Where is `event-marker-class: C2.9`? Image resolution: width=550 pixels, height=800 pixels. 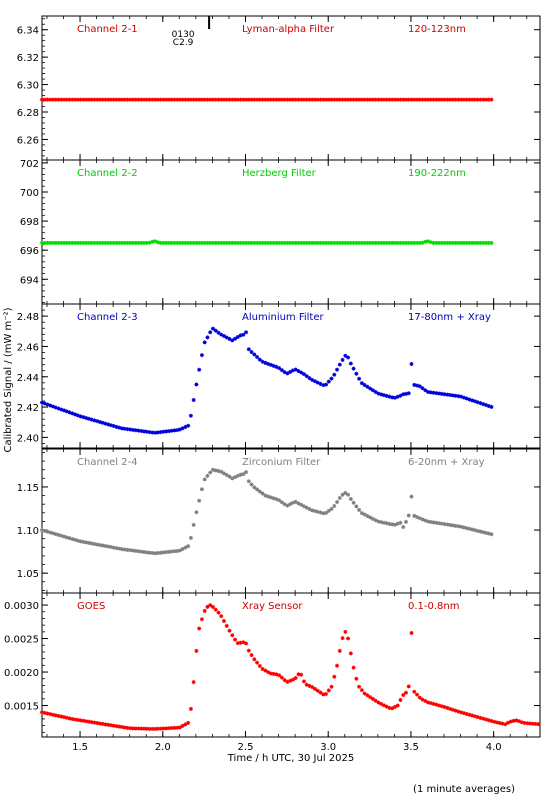 event-marker-class: C2.9 is located at coordinates (183, 43).